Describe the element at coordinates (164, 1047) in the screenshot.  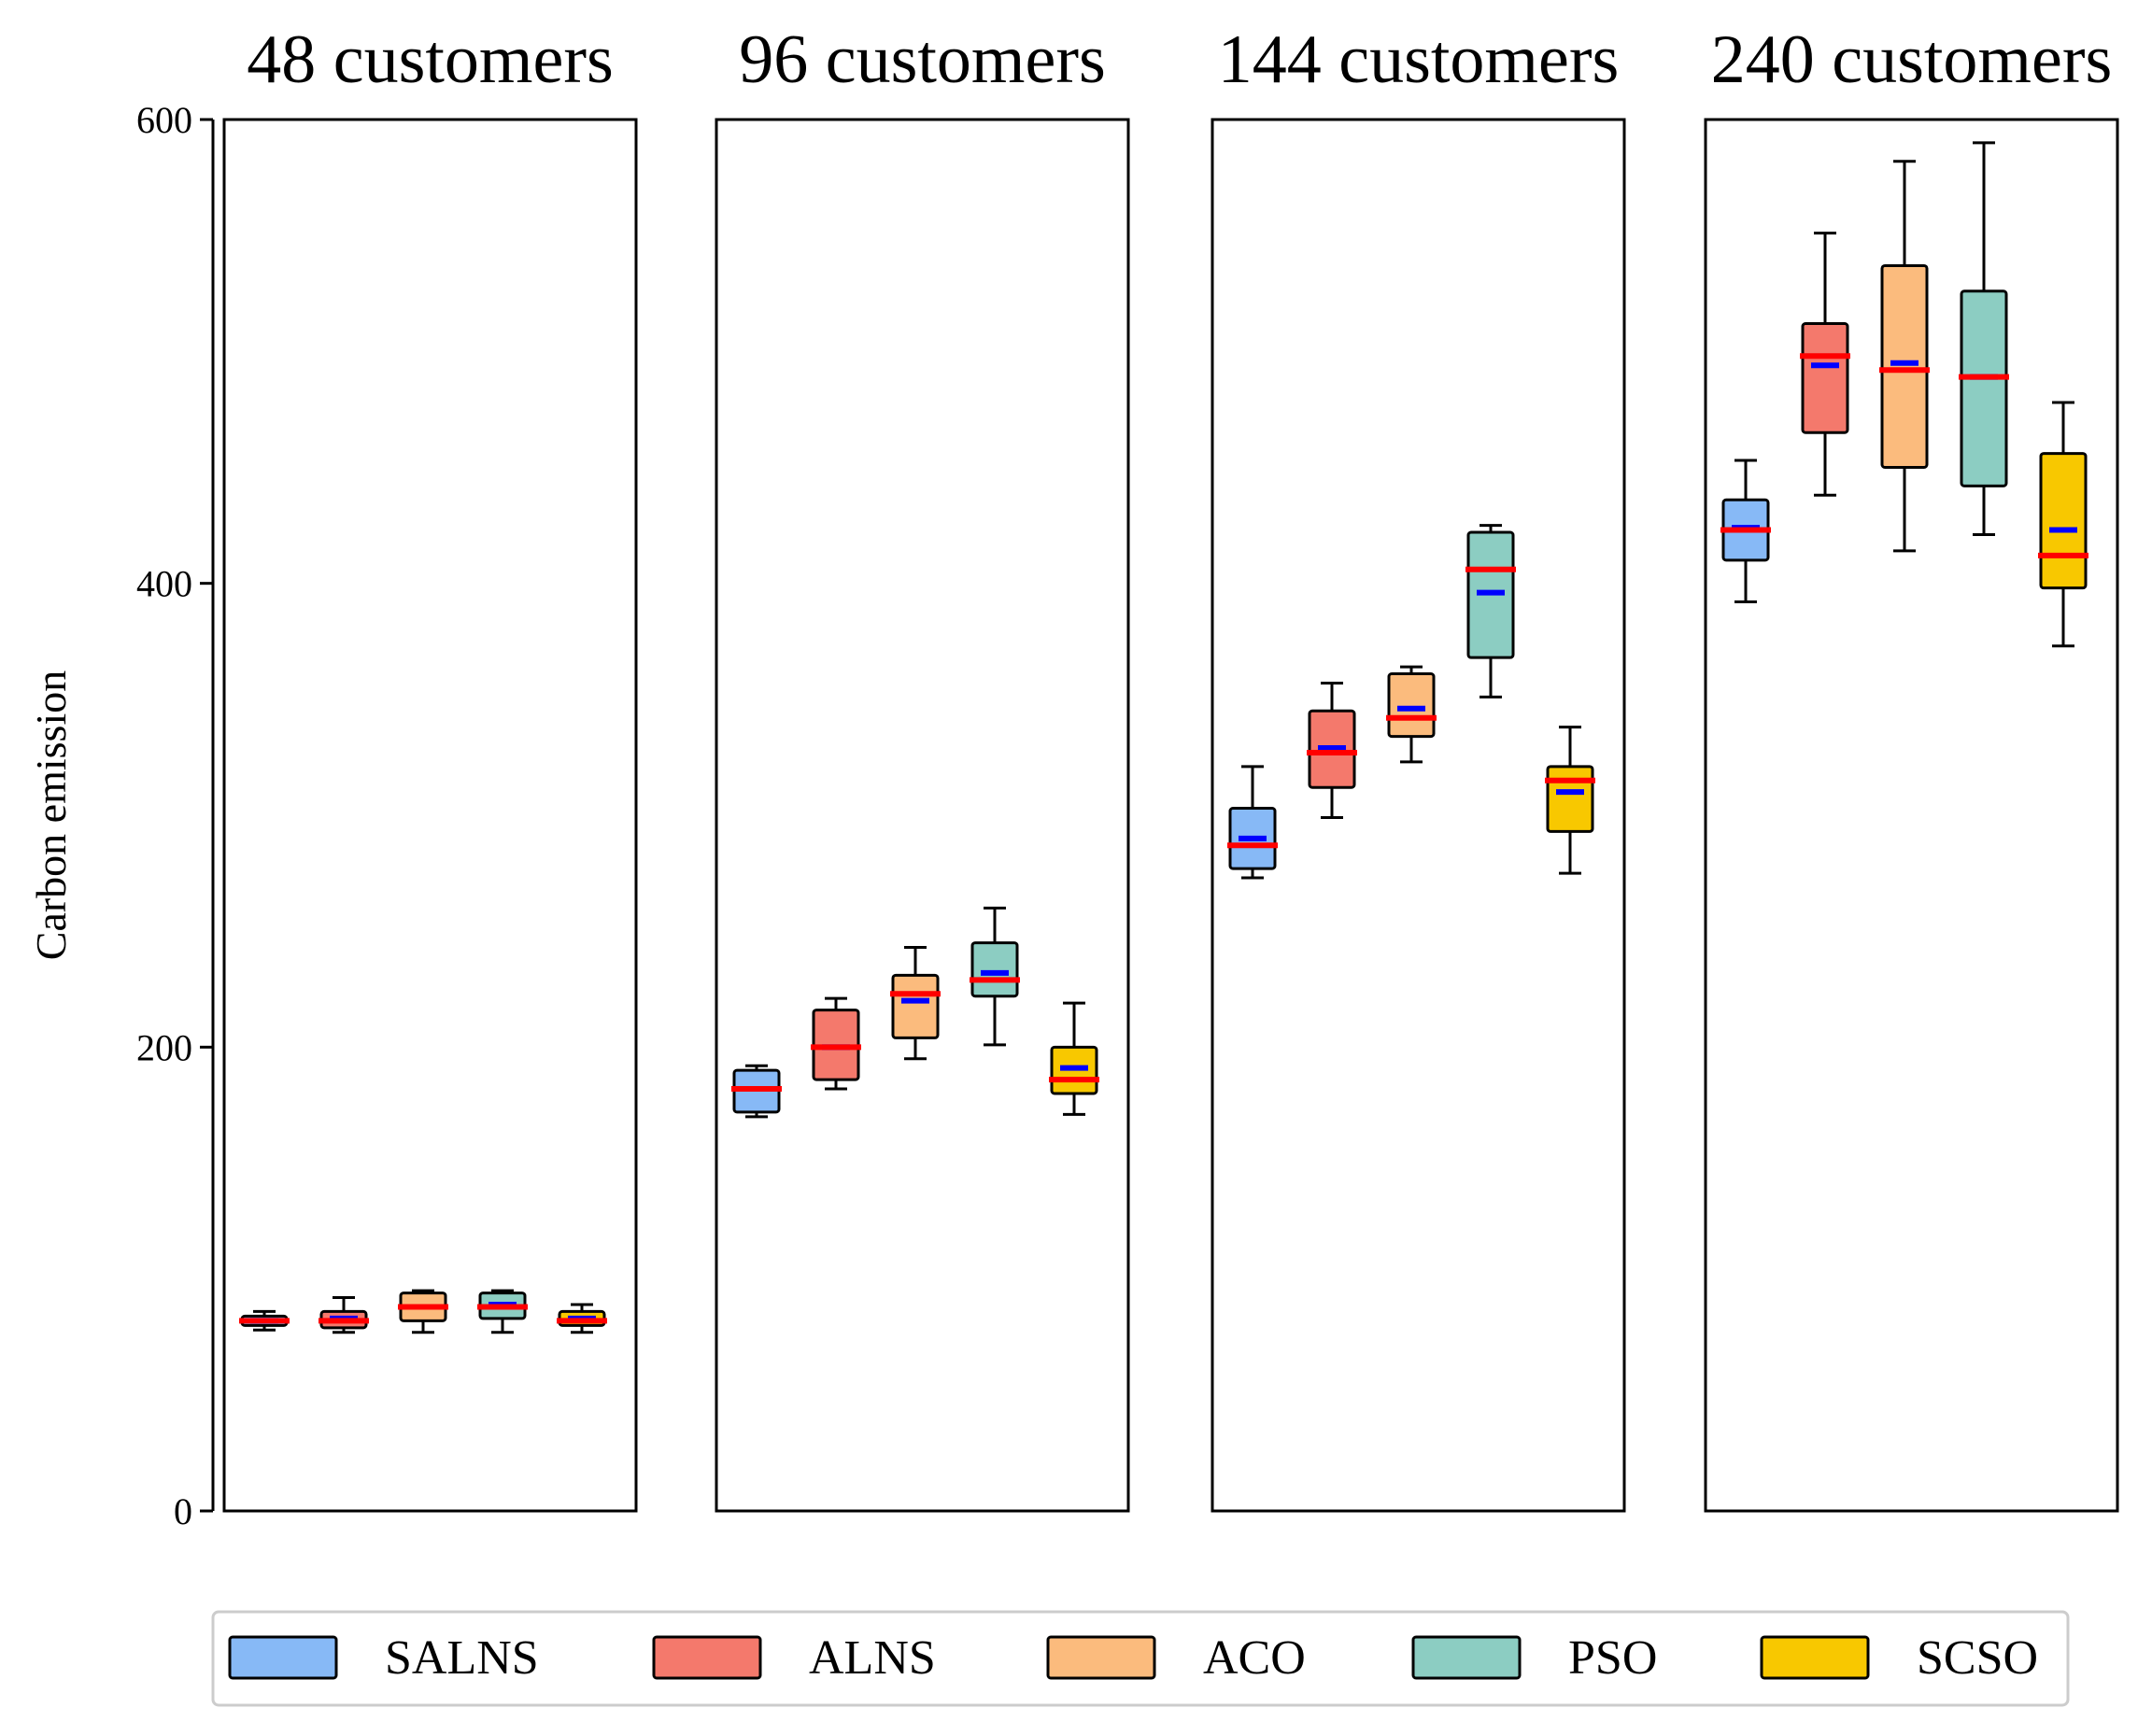
I see `y-tick-label: 200` at that location.